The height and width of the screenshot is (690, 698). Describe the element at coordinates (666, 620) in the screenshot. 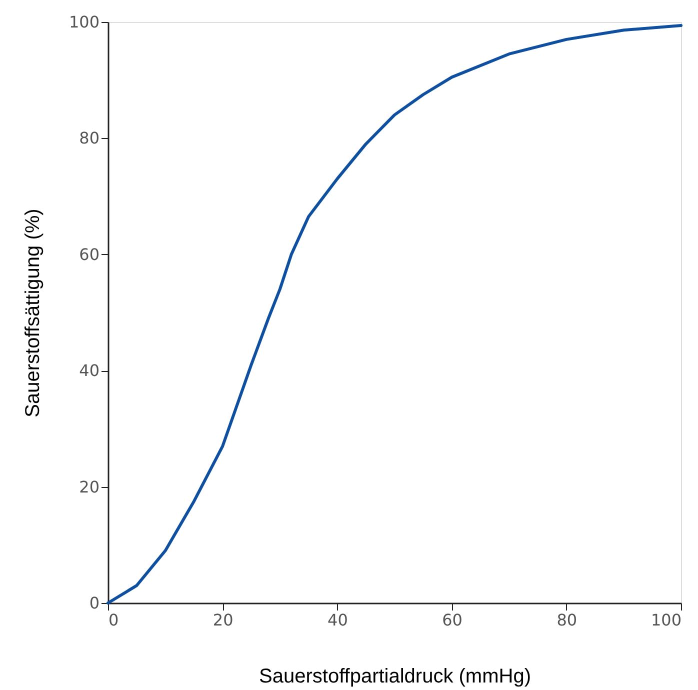

I see `x-tick-label: 100` at that location.